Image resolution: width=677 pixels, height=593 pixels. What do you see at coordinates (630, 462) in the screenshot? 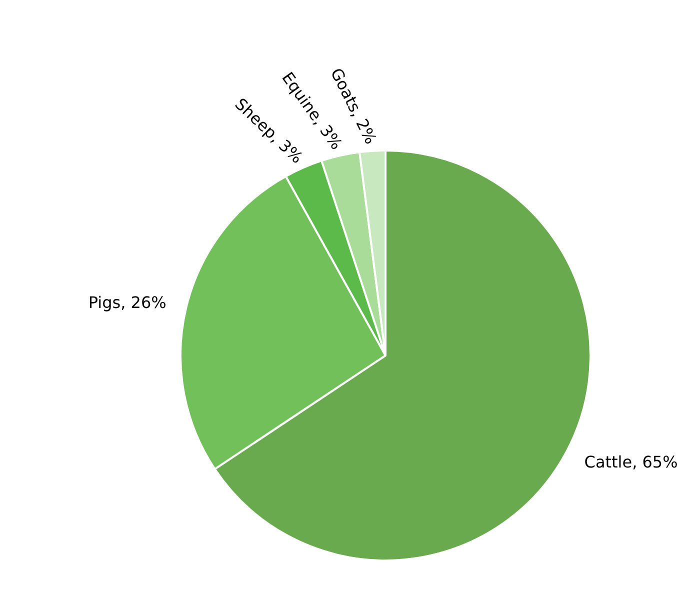
I see `slice-label: Cattle, 65%` at bounding box center [630, 462].